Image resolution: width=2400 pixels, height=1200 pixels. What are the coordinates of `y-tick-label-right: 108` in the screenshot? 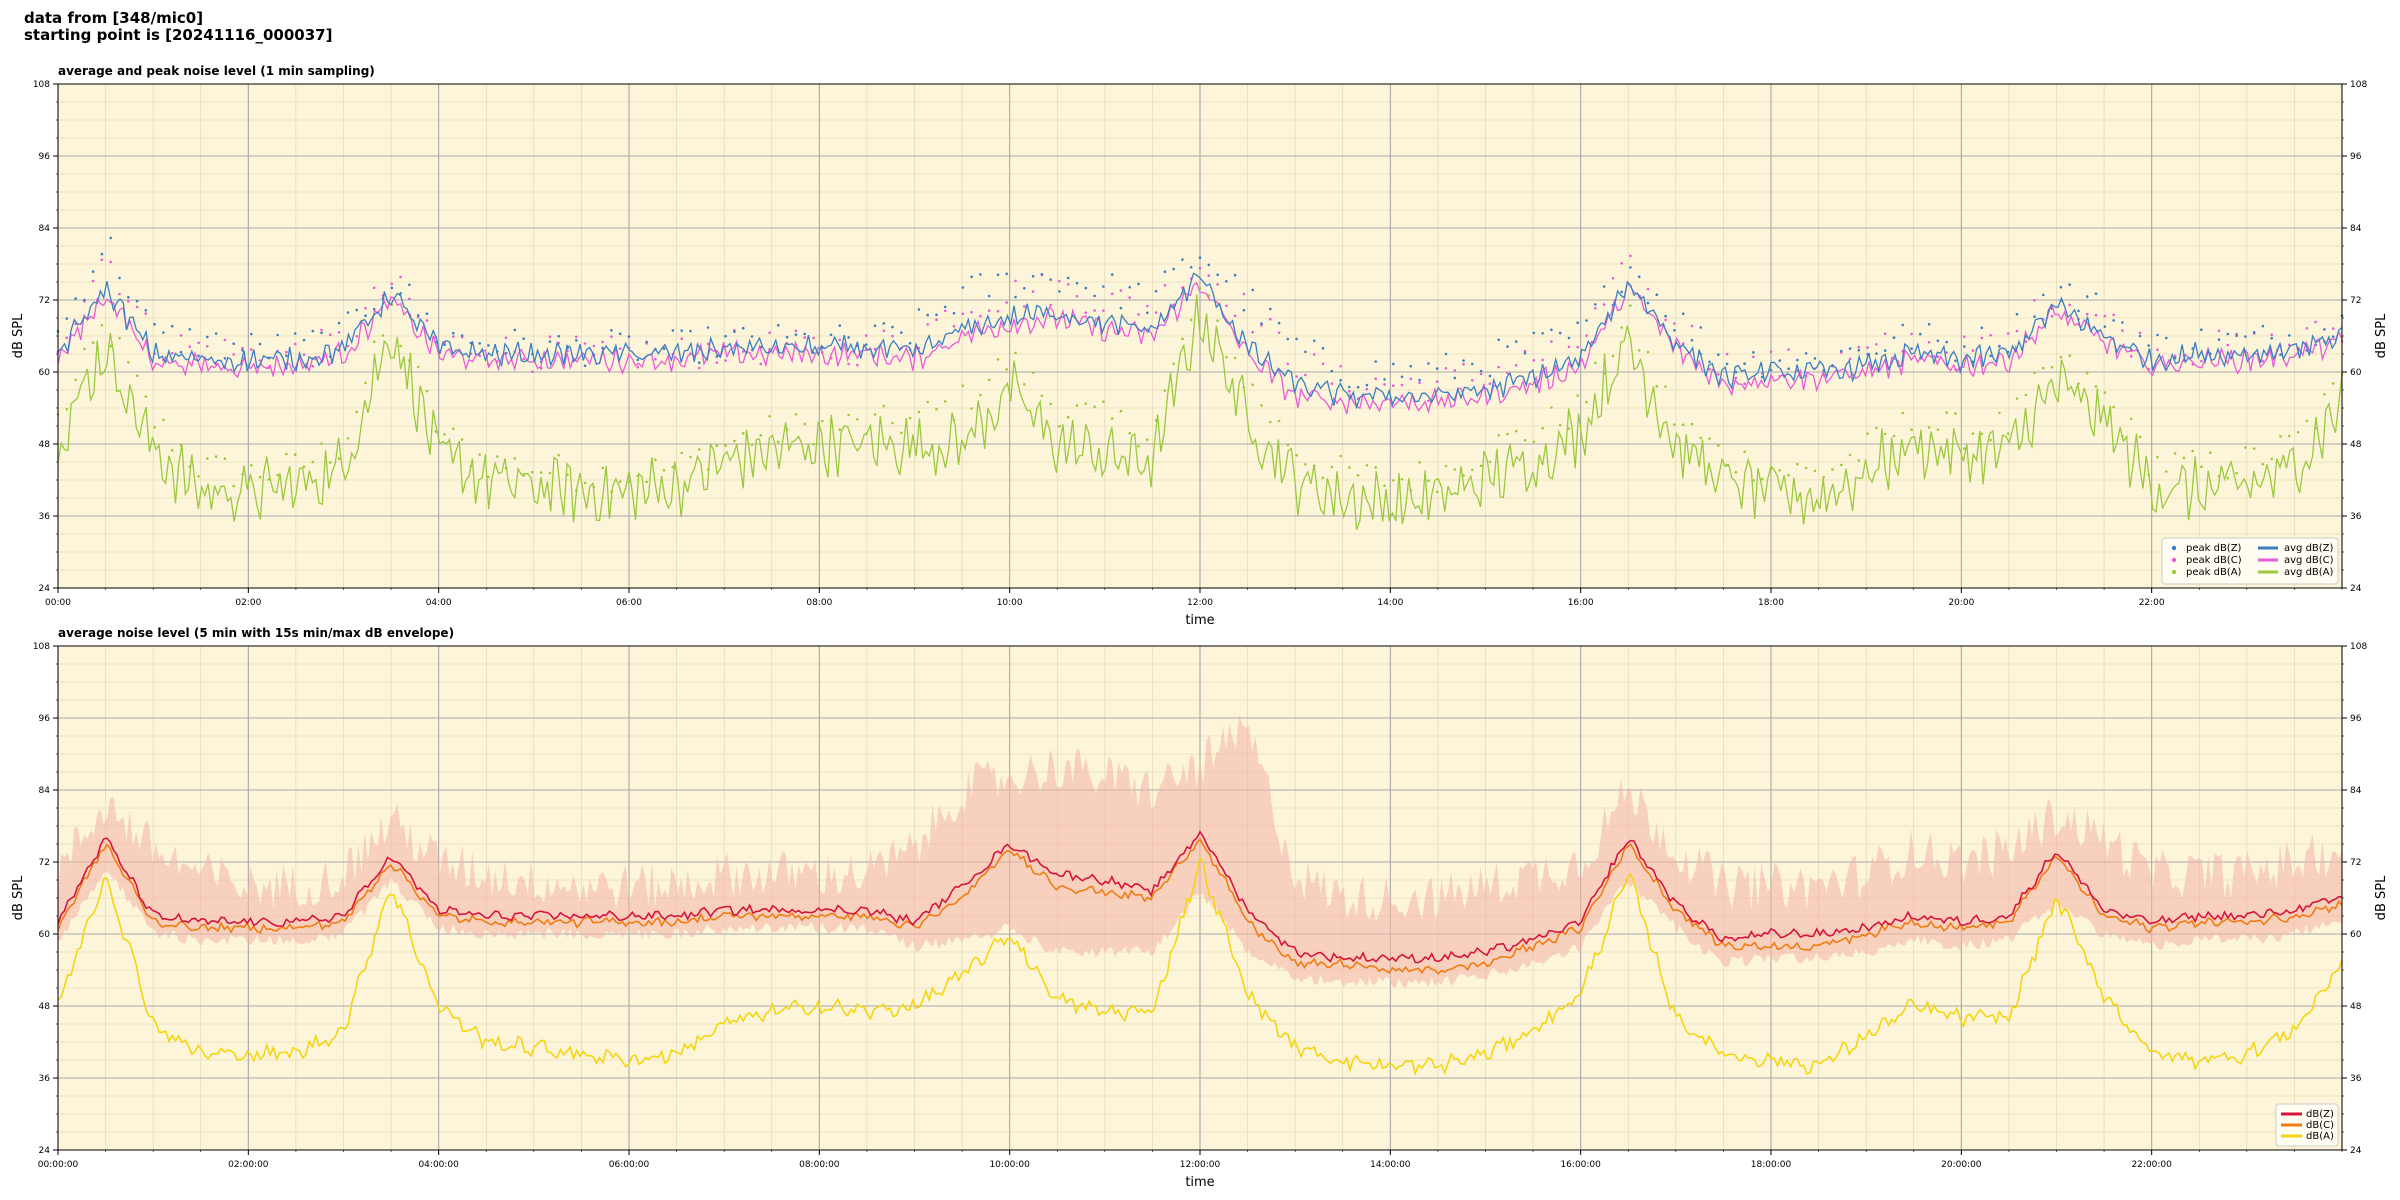 It's located at (2358, 85).